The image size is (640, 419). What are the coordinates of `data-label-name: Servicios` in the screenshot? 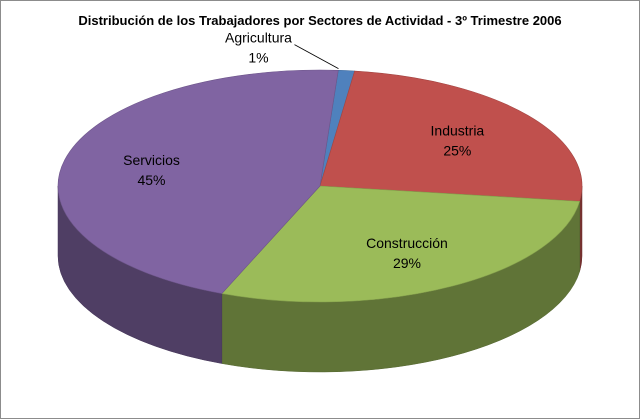 It's located at (151, 160).